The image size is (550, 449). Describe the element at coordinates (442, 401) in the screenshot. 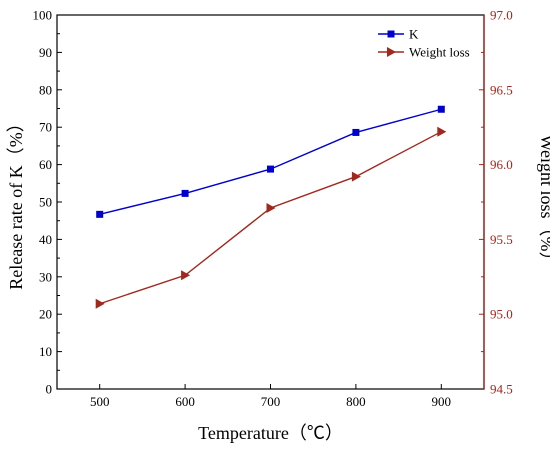

I see `x-tick-label: 900` at that location.